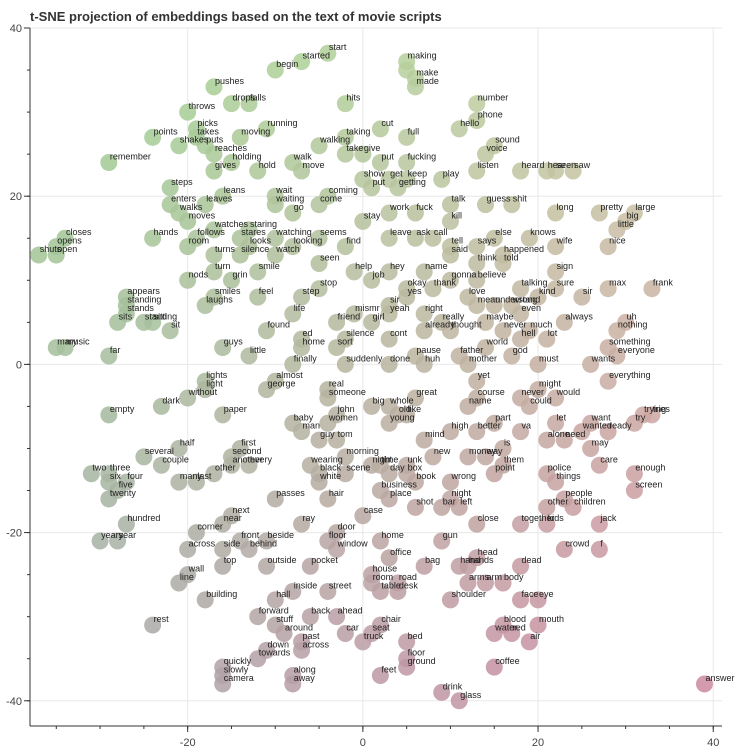  I want to click on point-label: father, so click(471, 350).